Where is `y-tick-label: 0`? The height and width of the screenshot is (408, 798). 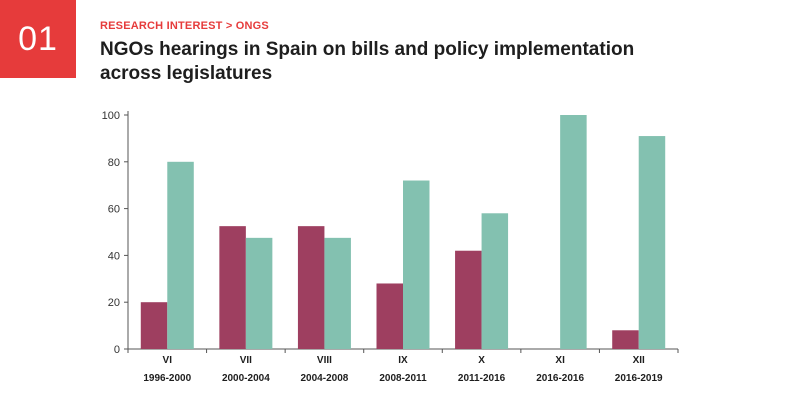
y-tick-label: 0 is located at coordinates (117, 350).